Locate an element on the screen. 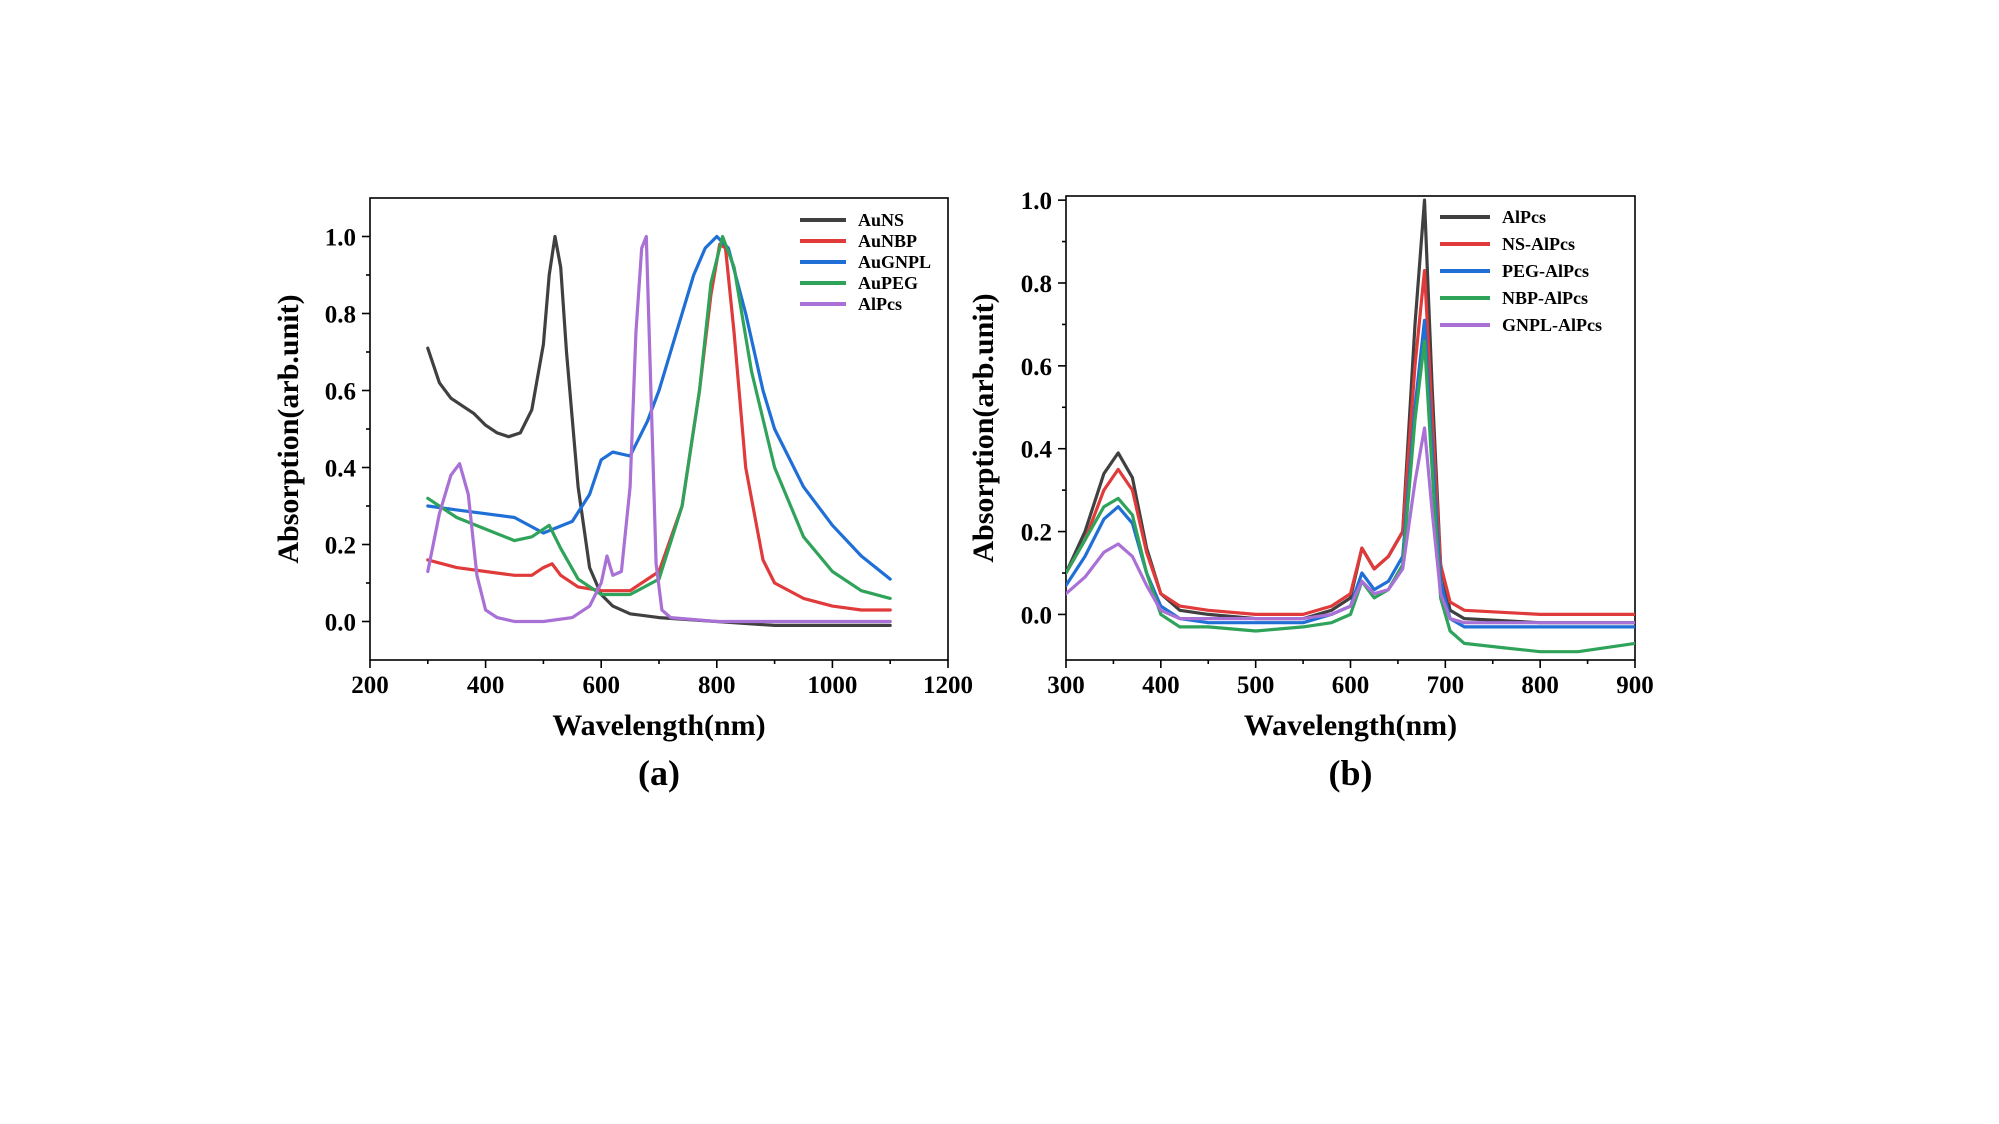 Image resolution: width=1999 pixels, height=1124 pixels. series-line-alpcs is located at coordinates (659, 429).